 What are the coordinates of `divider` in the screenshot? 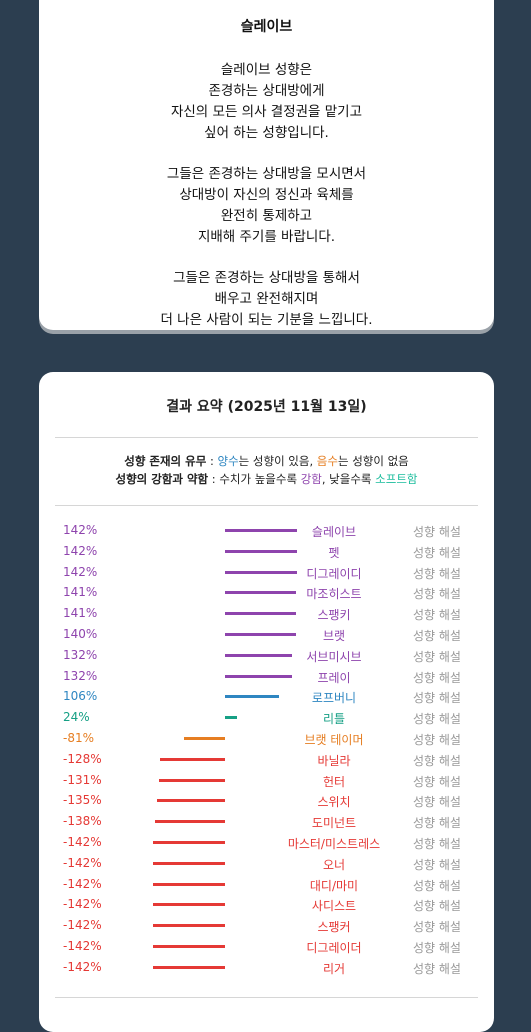 It's located at (266, 437).